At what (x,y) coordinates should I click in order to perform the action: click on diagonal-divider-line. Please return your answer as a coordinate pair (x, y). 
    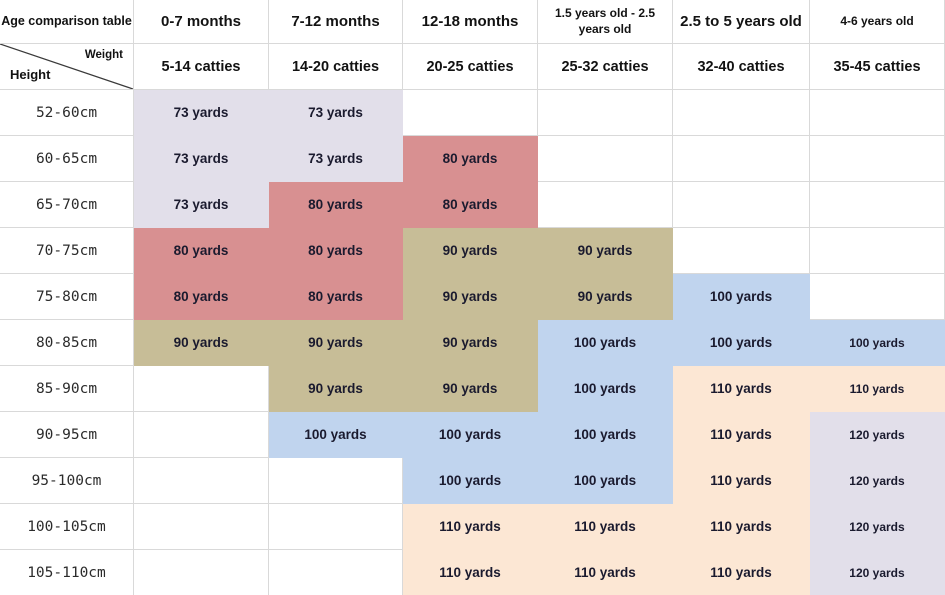
    Looking at the image, I should click on (66, 66).